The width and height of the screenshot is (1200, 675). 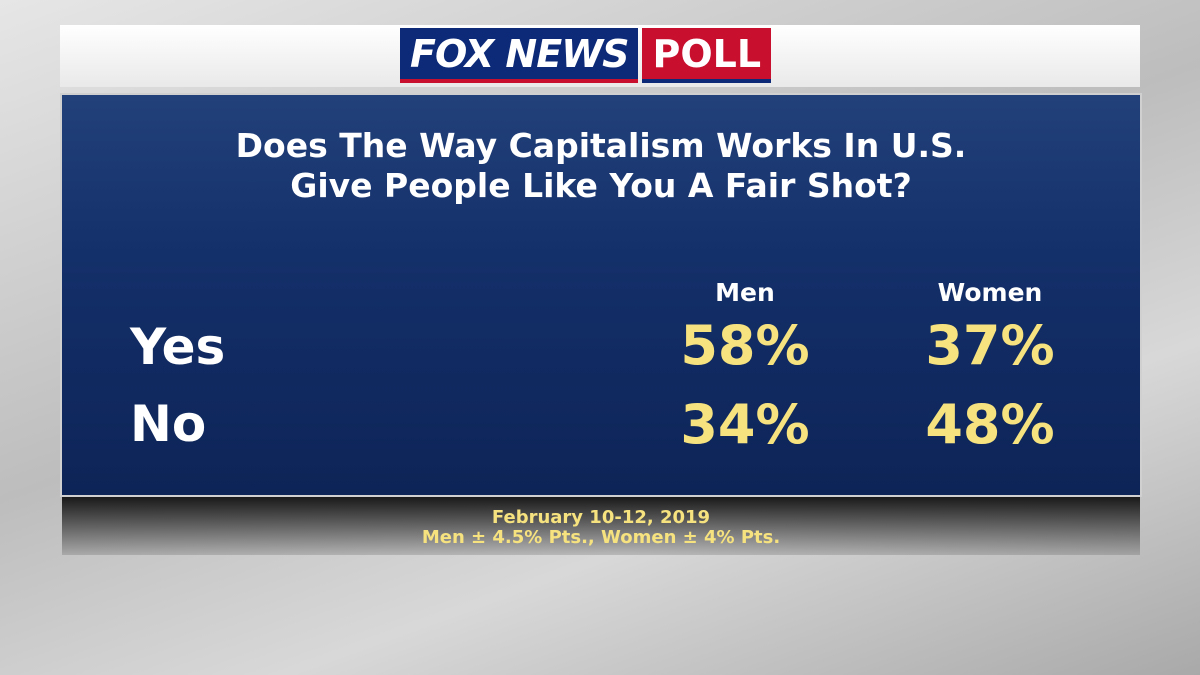 I want to click on column-header: Men, so click(x=745, y=292).